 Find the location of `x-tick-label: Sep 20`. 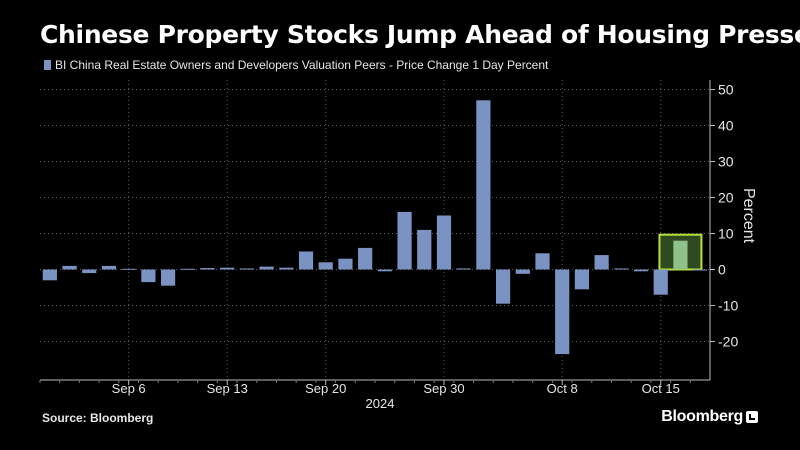

x-tick-label: Sep 20 is located at coordinates (325, 388).